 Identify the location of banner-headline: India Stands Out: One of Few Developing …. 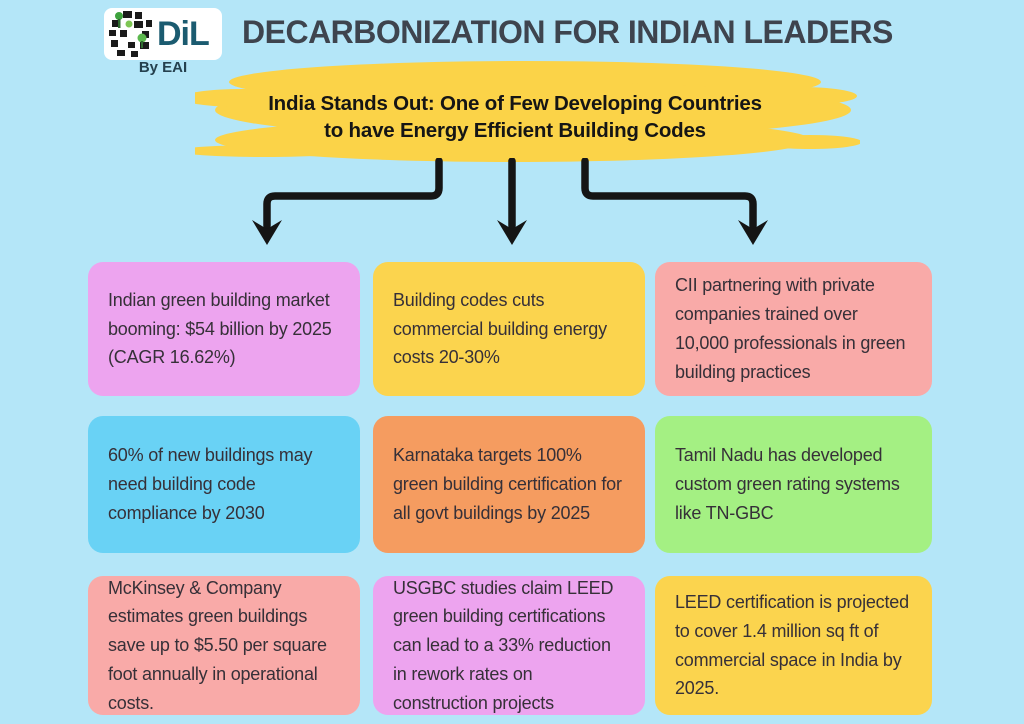
(515, 117).